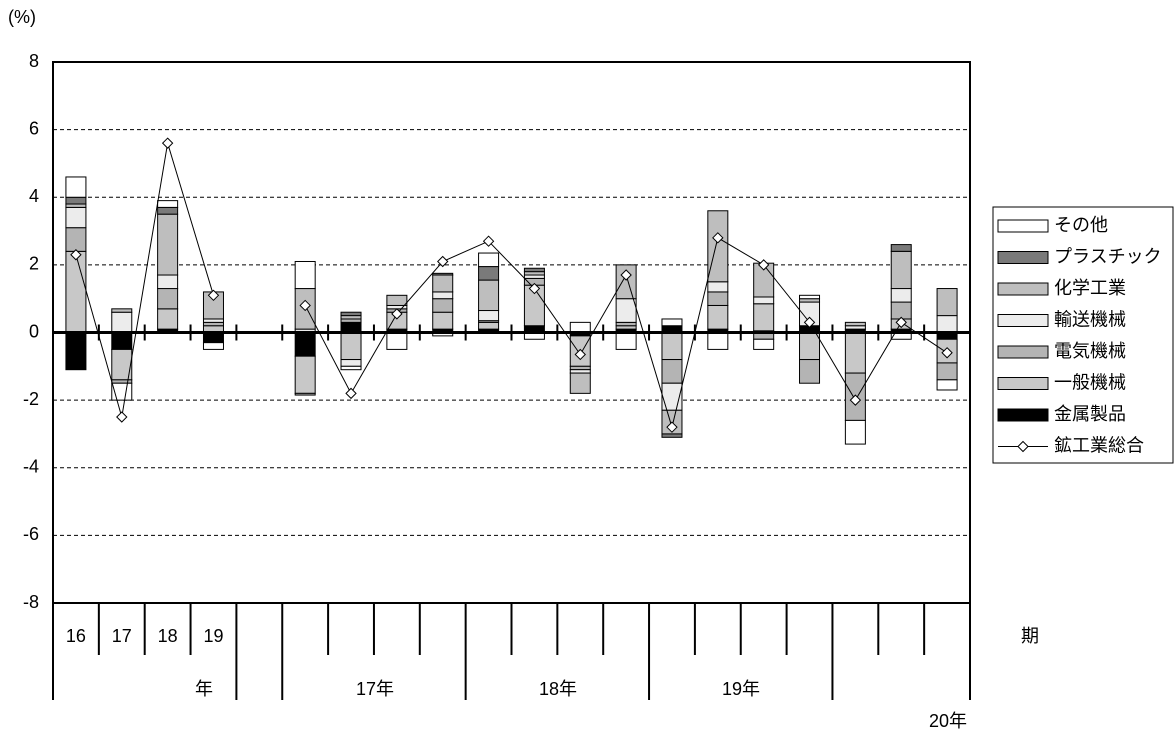 This screenshot has width=1176, height=740. What do you see at coordinates (1023, 446) in the screenshot?
I see `legend-marker` at bounding box center [1023, 446].